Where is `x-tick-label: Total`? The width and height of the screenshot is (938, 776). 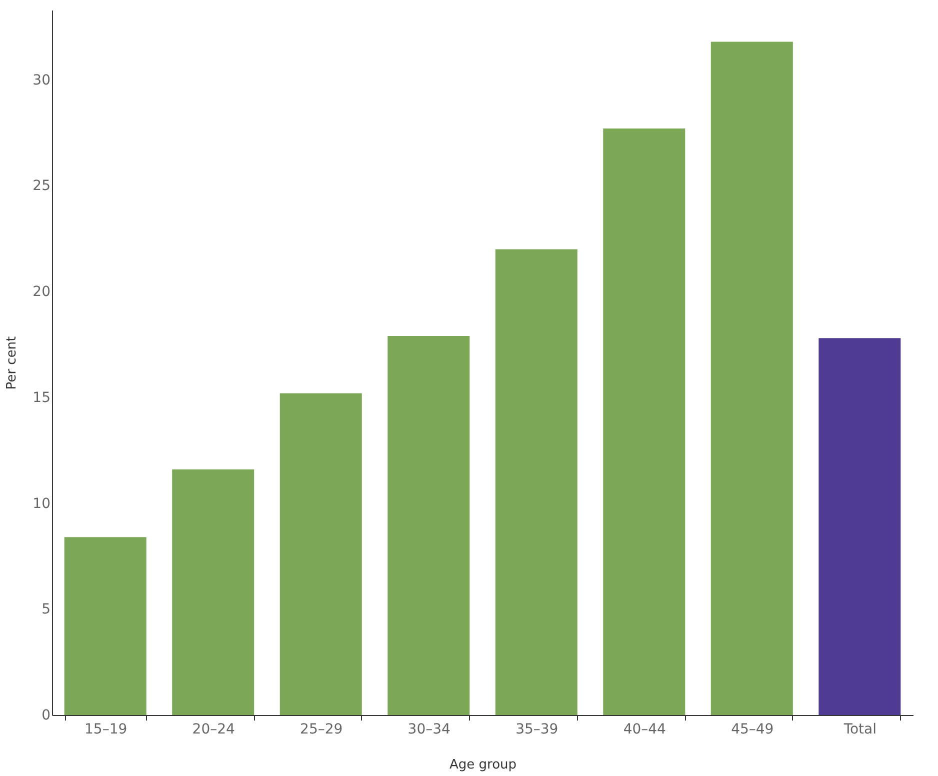 x-tick-label: Total is located at coordinates (859, 730).